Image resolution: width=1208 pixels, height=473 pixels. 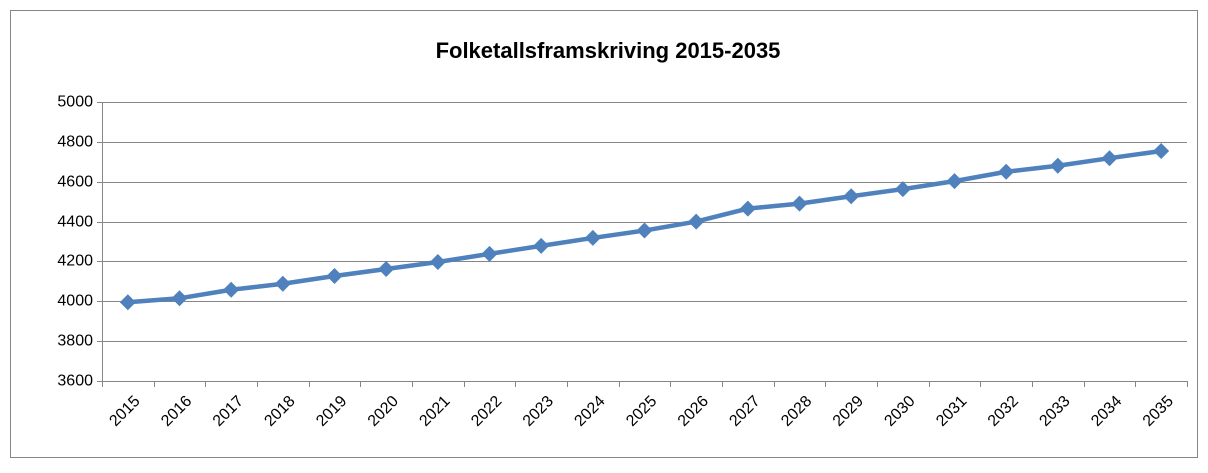 I want to click on y-tick-label: 5000, so click(x=75, y=102).